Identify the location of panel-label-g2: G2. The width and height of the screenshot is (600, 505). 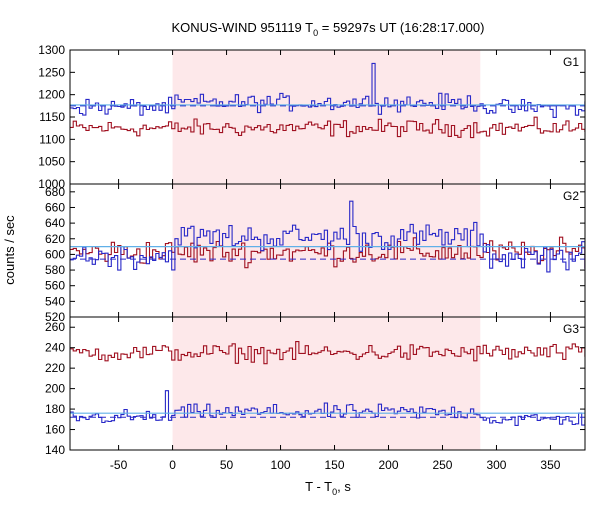
(571, 196).